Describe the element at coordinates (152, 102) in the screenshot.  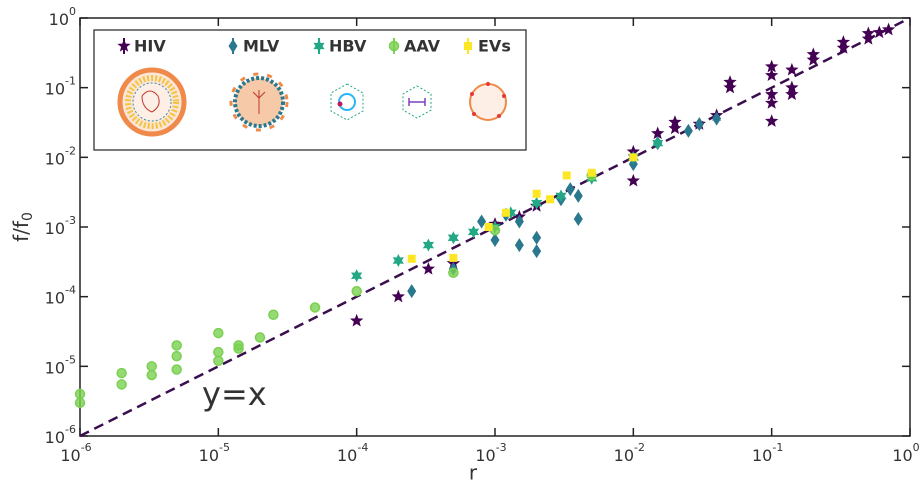
I see `hiv-icon` at that location.